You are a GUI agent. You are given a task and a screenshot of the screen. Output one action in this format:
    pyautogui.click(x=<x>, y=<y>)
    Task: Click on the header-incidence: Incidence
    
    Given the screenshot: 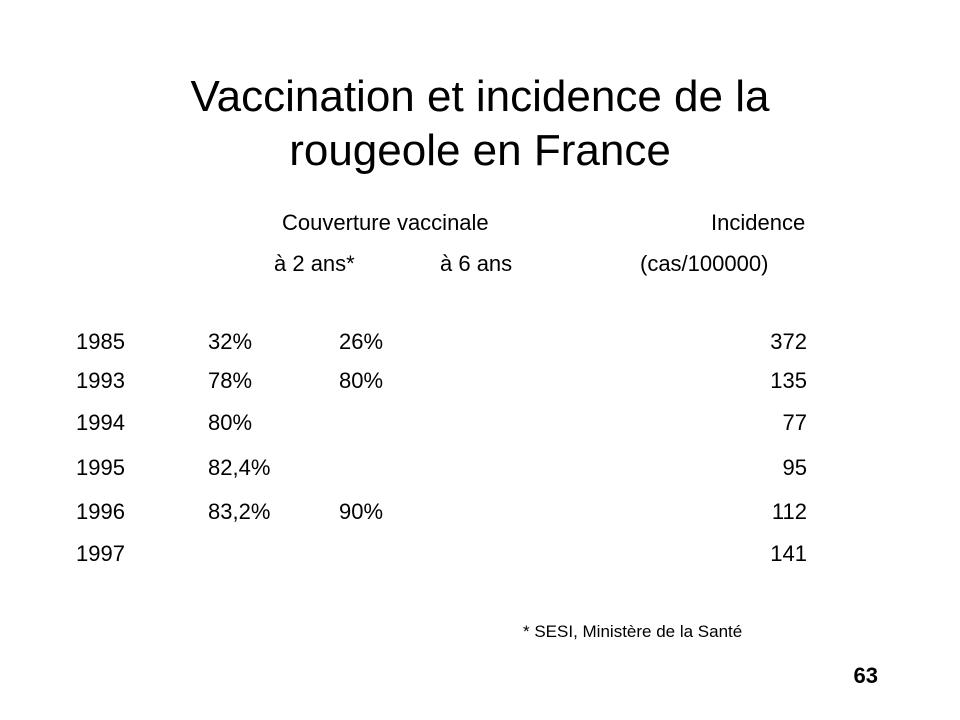 What is the action you would take?
    pyautogui.click(x=758, y=222)
    